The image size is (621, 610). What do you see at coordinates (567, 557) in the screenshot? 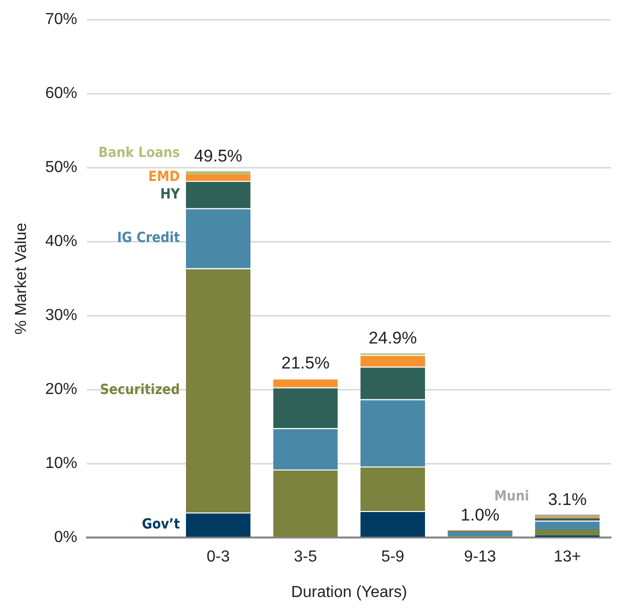
I see `x-tick-label: 13+` at bounding box center [567, 557].